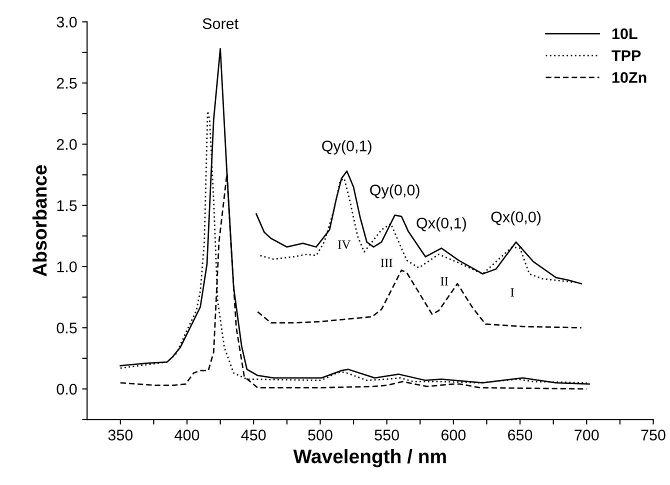 The image size is (670, 485). What do you see at coordinates (66, 144) in the screenshot?
I see `y-tick-label: 2.0` at bounding box center [66, 144].